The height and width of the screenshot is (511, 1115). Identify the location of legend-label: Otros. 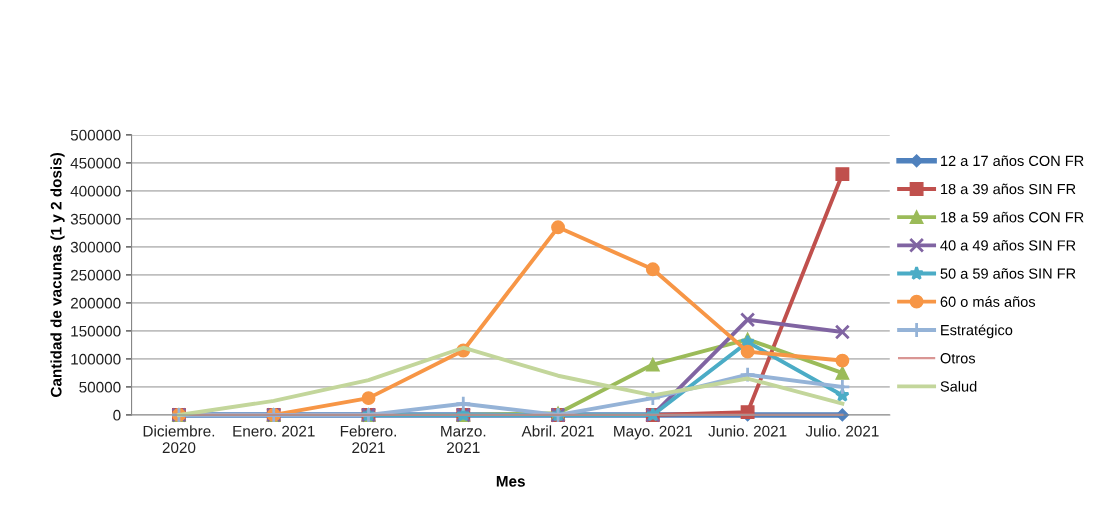
(958, 358).